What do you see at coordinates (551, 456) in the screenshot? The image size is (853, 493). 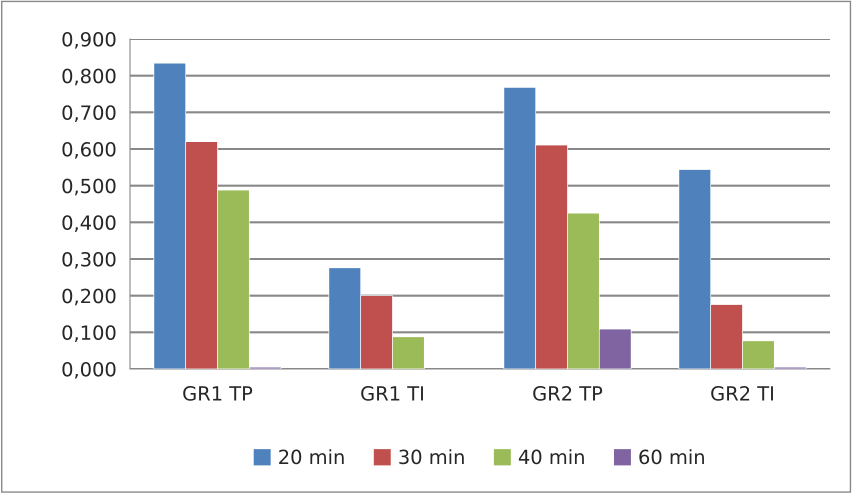 I see `legend-label: 40 min` at bounding box center [551, 456].